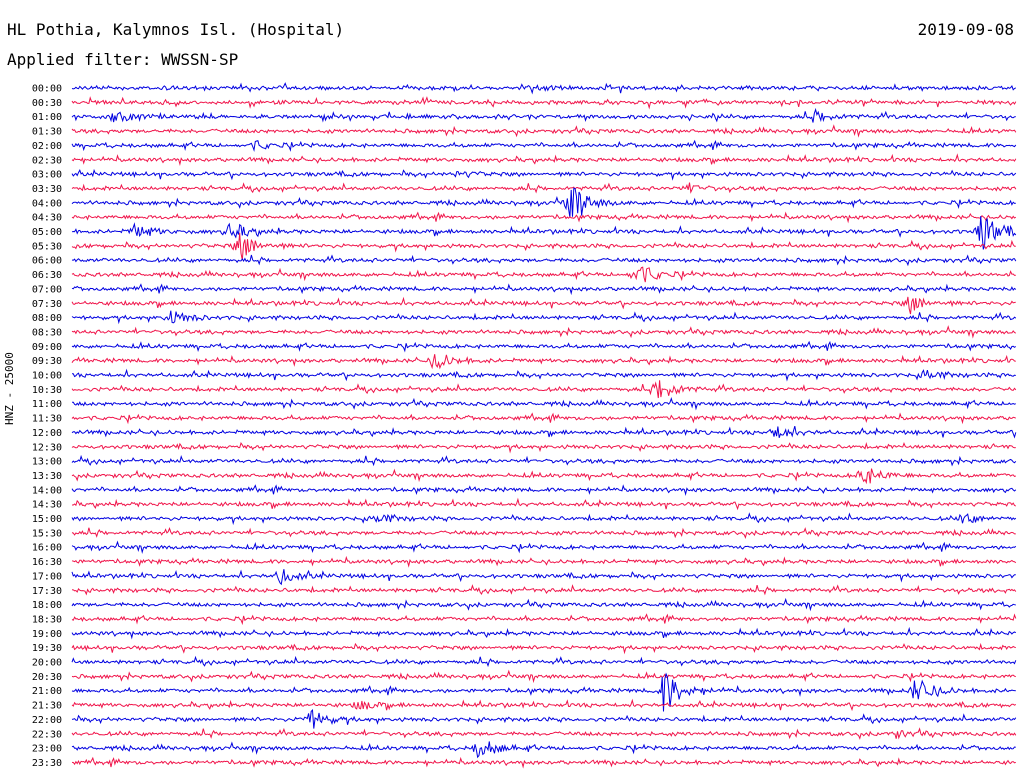  I want to click on time-tick-label: 14:30, so click(47, 505).